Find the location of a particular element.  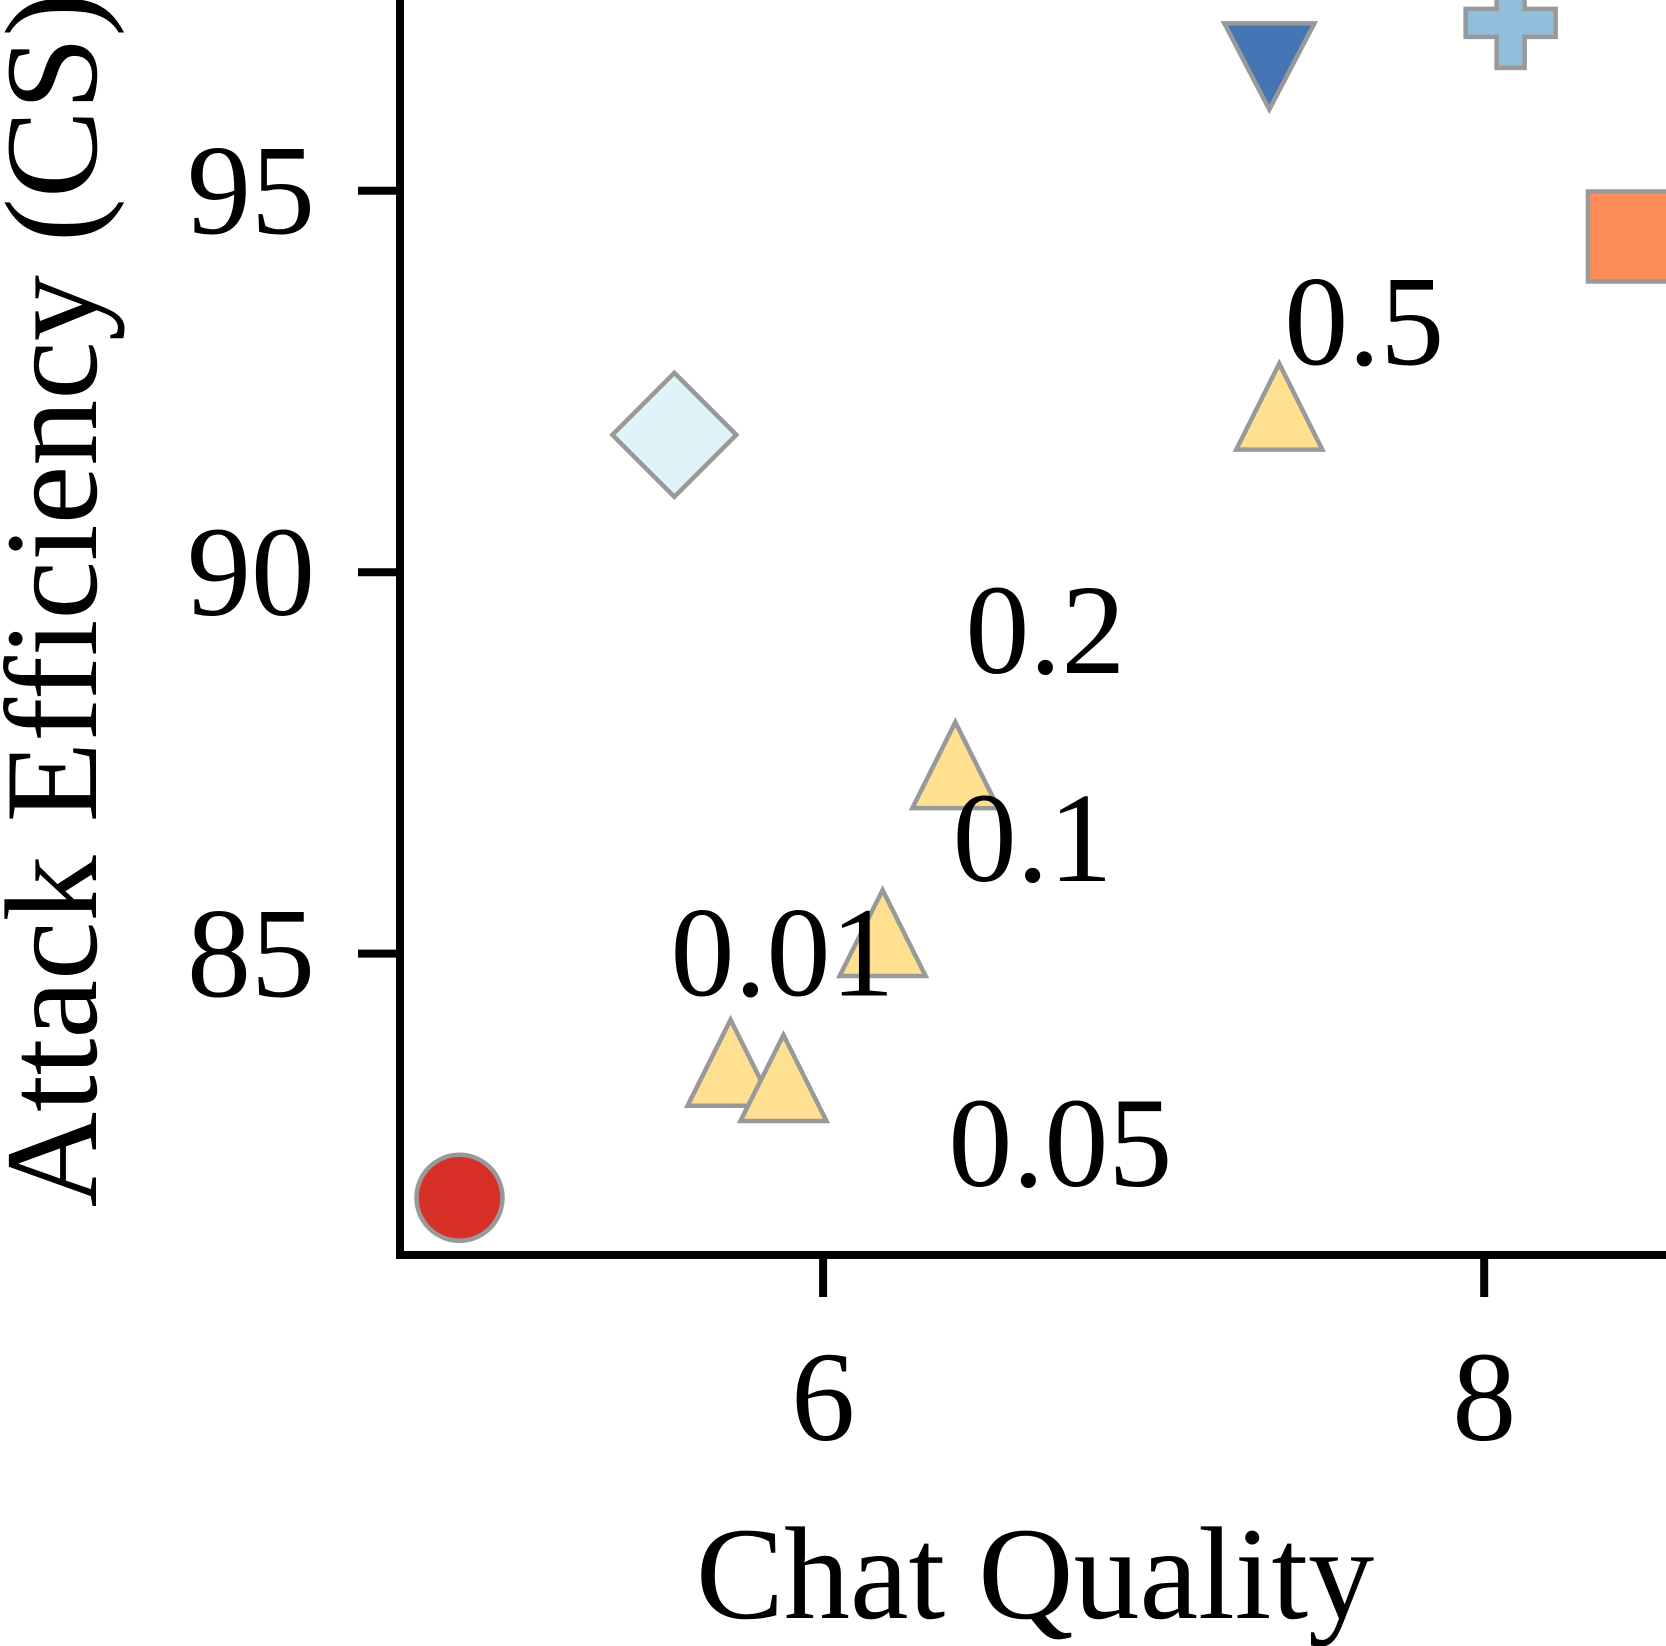

point-label: 0.1 is located at coordinates (1033, 838).